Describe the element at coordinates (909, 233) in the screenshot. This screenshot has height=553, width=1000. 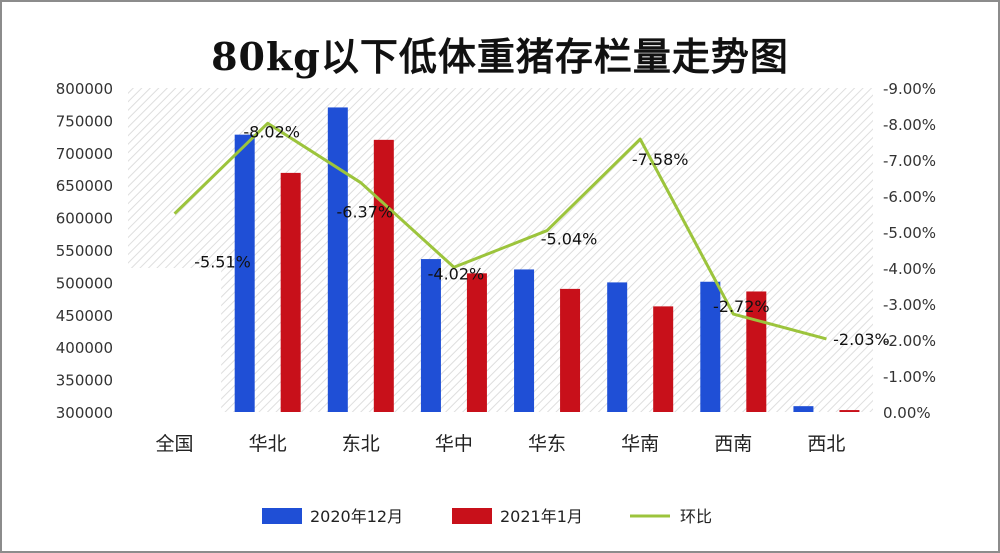
I see `right-tick-label: -5.00%` at that location.